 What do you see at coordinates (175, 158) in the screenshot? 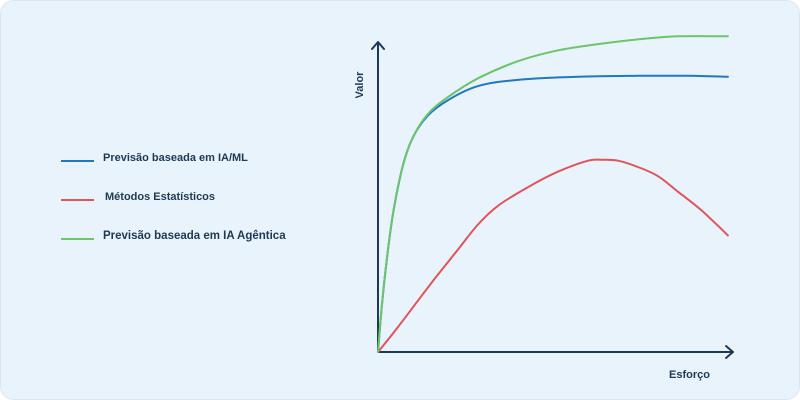
I see `legend-label-ia-ml: Previsão baseada em IA/ML` at bounding box center [175, 158].